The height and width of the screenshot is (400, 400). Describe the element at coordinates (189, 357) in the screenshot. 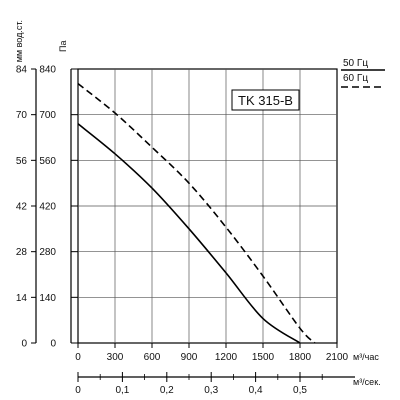

I see `x-tick-label: 900` at that location.